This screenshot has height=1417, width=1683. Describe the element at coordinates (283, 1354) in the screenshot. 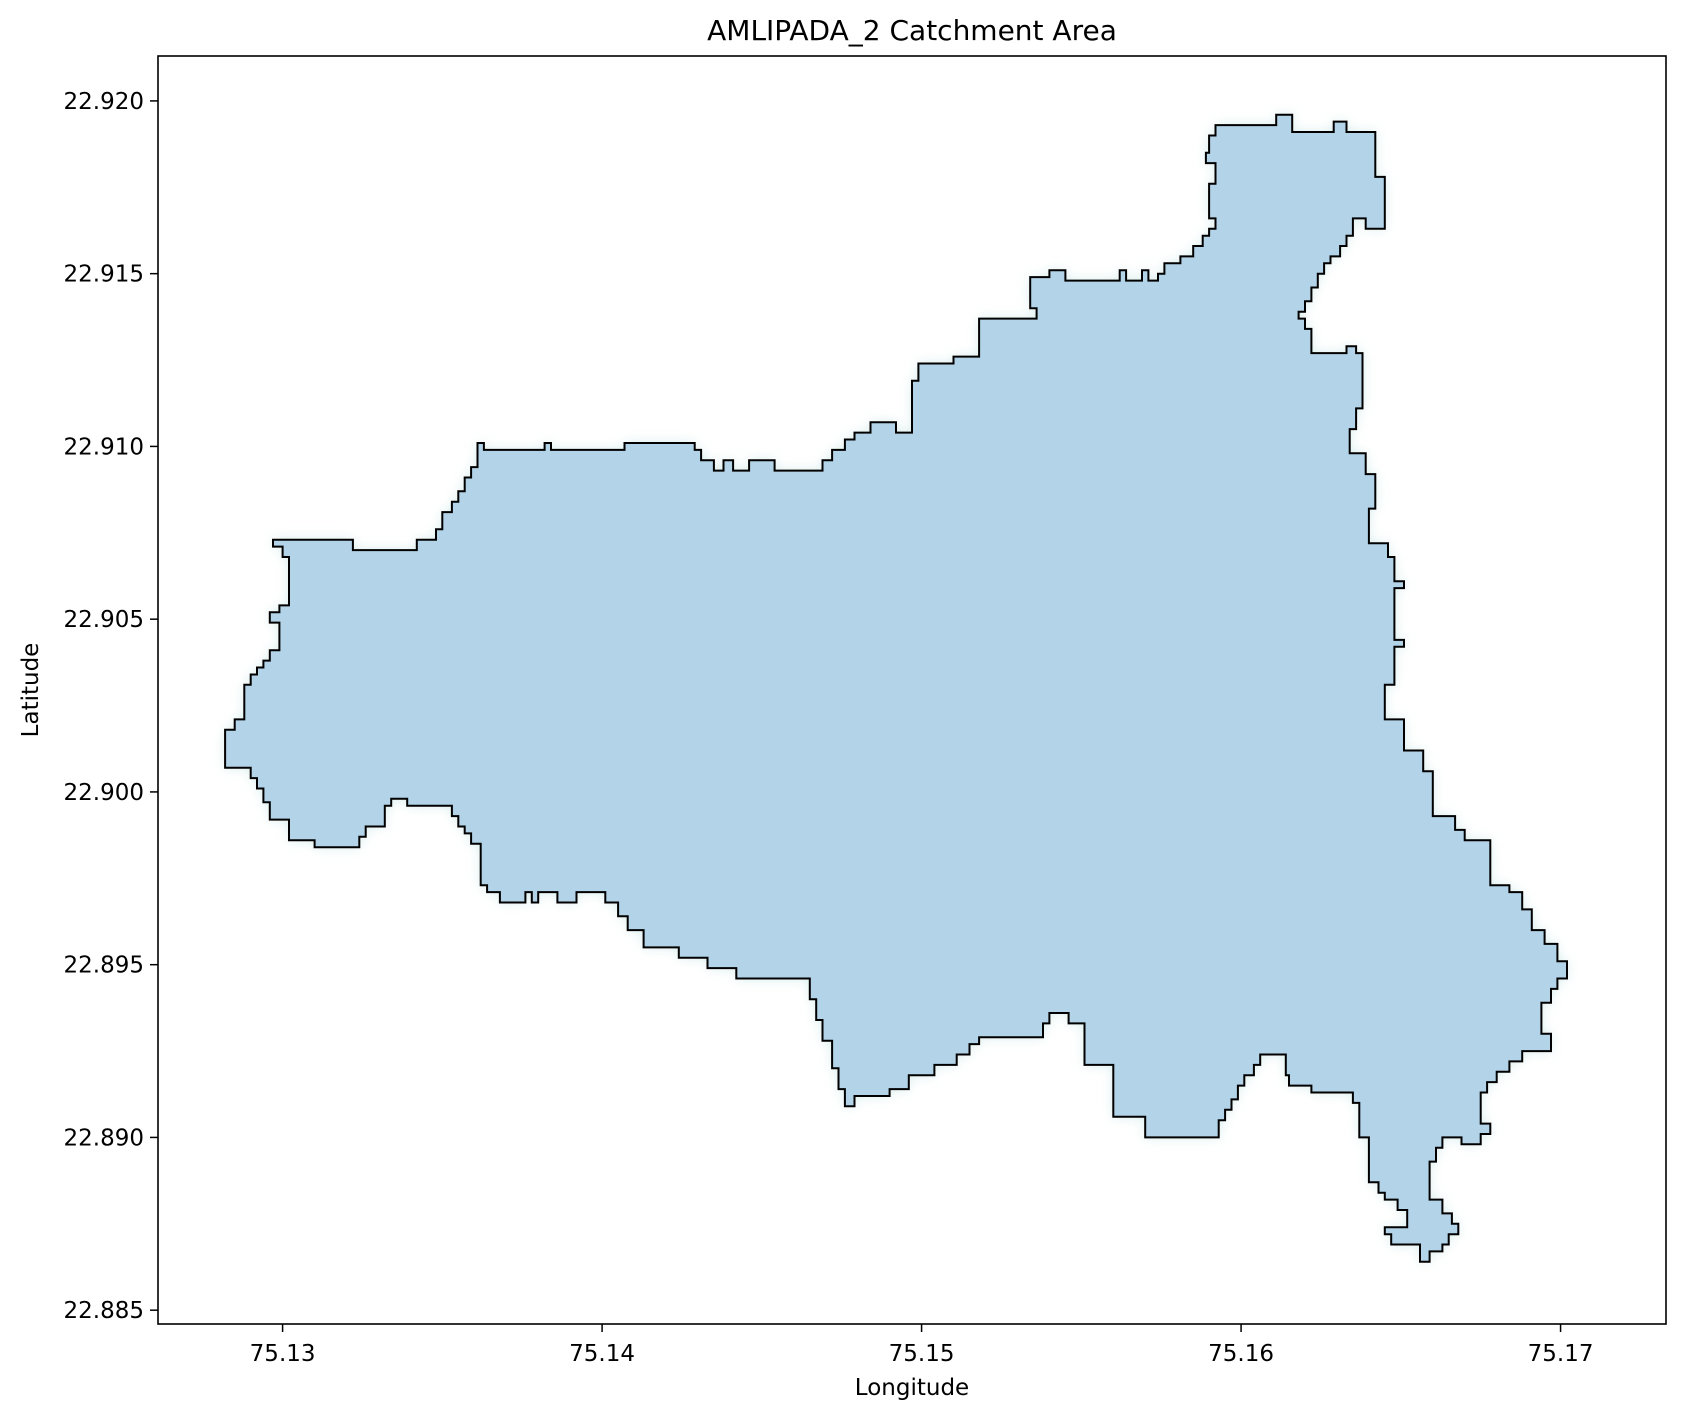

I see `x-tick-label: 75.13` at that location.